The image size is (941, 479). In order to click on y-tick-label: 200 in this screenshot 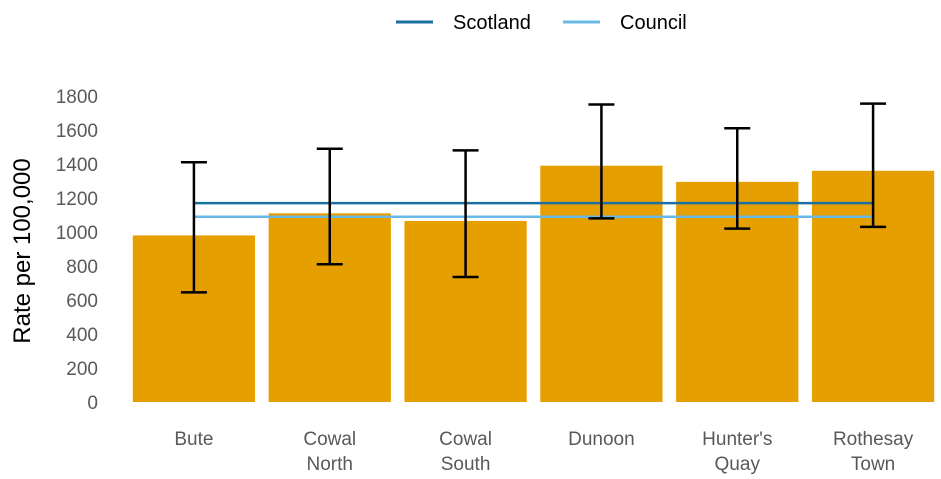, I will do `click(82, 369)`.